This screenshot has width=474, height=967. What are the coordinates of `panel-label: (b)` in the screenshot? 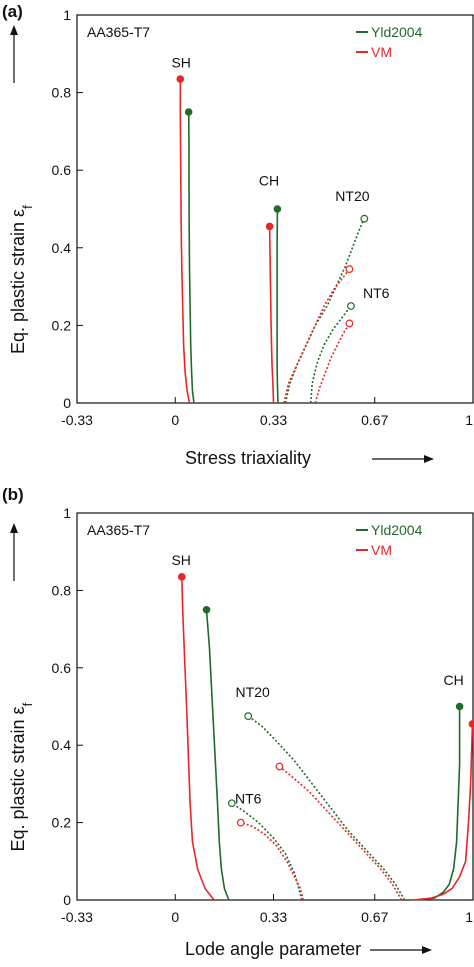 It's located at (13, 494).